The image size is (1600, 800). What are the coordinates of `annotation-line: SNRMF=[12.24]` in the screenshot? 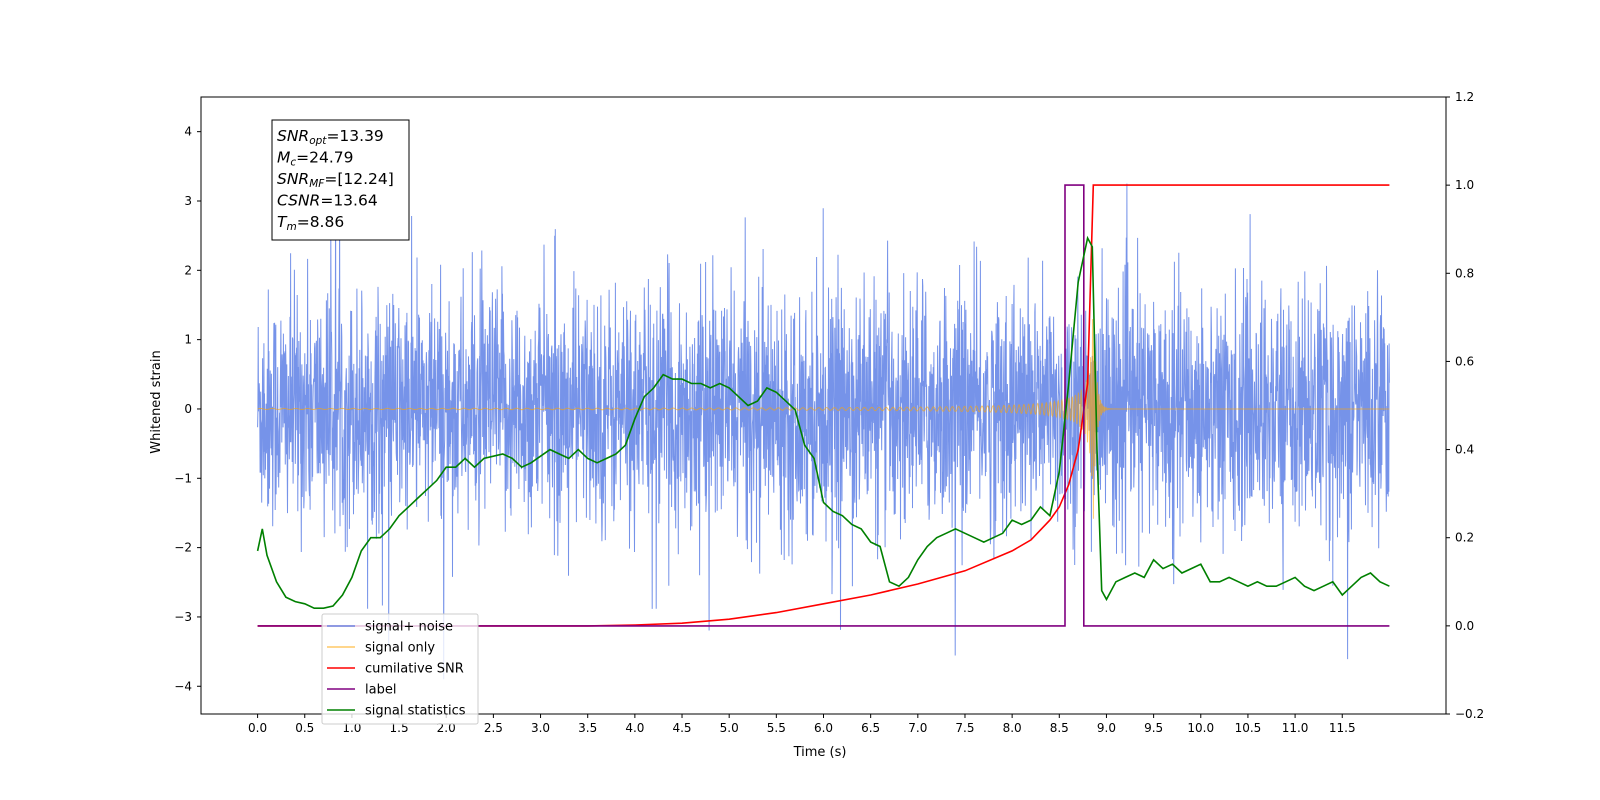 It's located at (335, 180).